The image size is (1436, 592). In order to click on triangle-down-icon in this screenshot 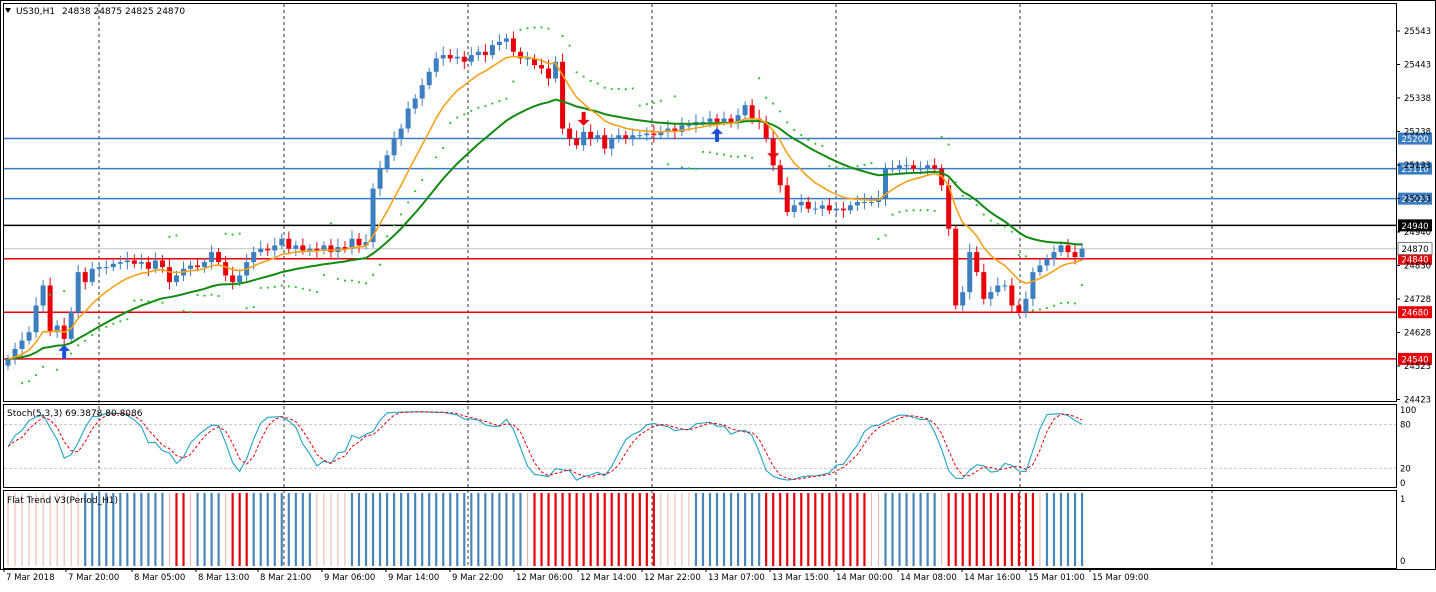, I will do `click(8, 10)`.